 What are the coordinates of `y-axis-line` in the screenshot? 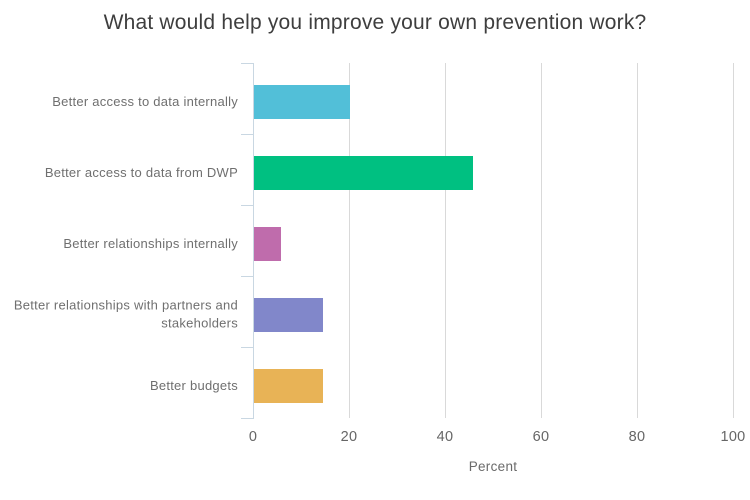 It's located at (253, 241).